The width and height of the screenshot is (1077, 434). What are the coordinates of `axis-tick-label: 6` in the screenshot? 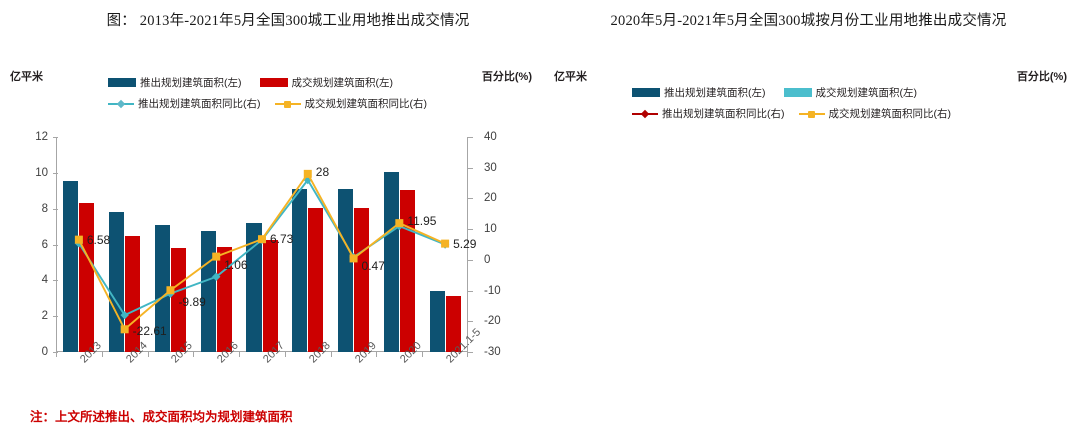 It's located at (44, 244).